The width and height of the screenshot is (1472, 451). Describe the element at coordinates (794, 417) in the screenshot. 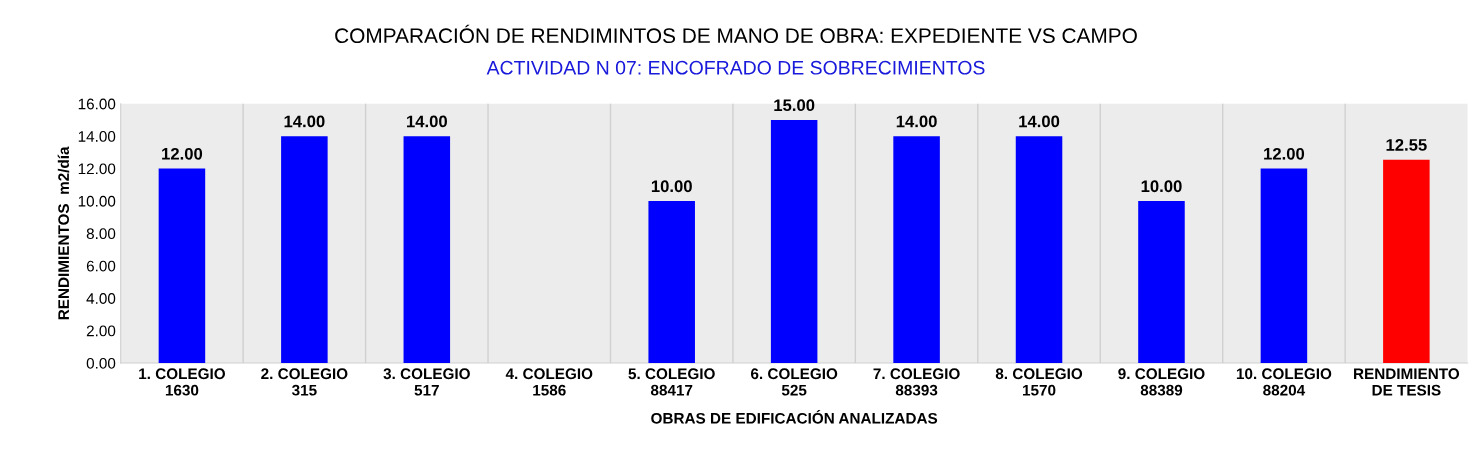

I see `x-axis-title: OBRAS DE EDIFICACIÓN ANALIZADAS` at that location.